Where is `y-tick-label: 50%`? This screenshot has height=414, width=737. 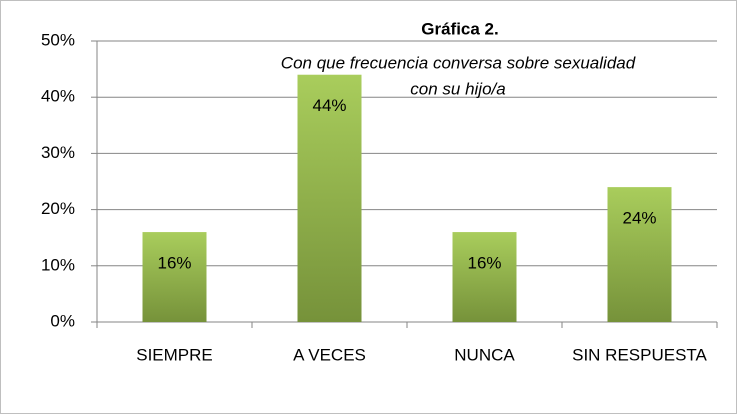
y-tick-label: 50% is located at coordinates (58, 39).